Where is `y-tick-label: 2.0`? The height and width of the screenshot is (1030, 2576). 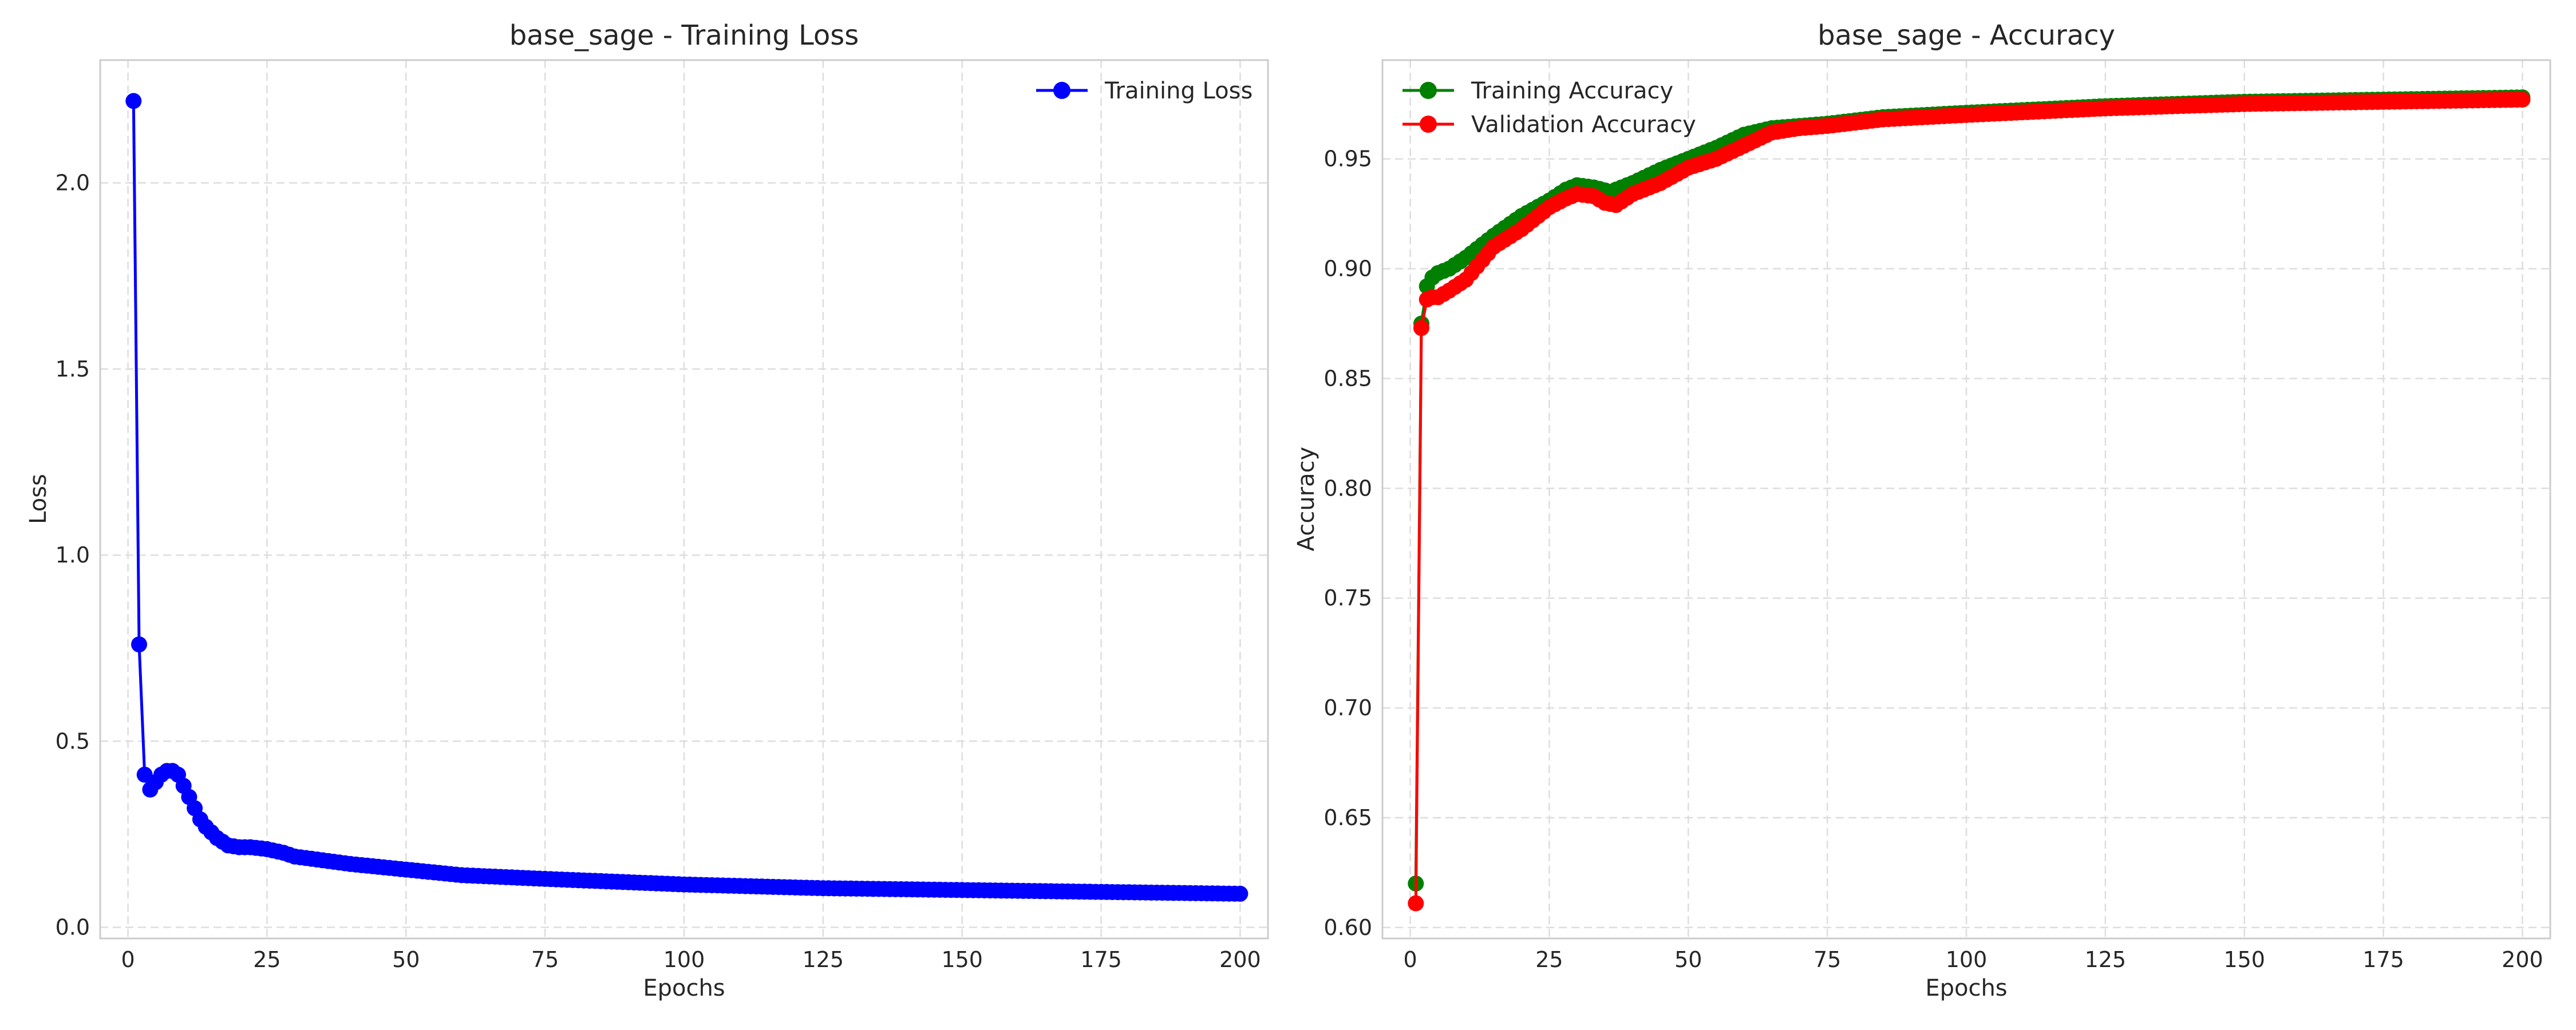
y-tick-label: 2.0 is located at coordinates (73, 183).